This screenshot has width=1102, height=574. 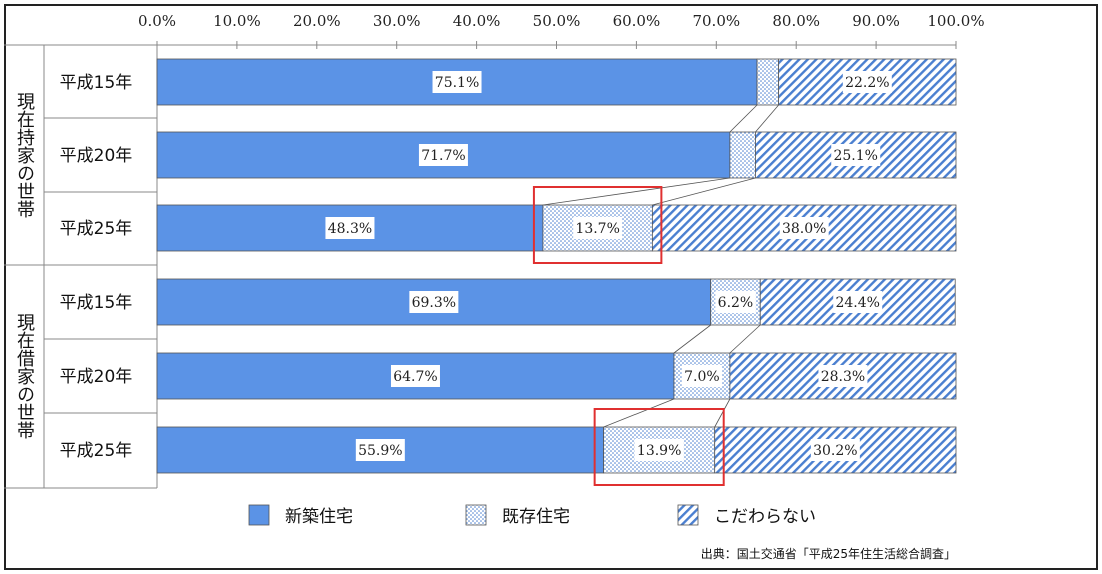 What do you see at coordinates (765, 517) in the screenshot?
I see `legend-label: こだわらない` at bounding box center [765, 517].